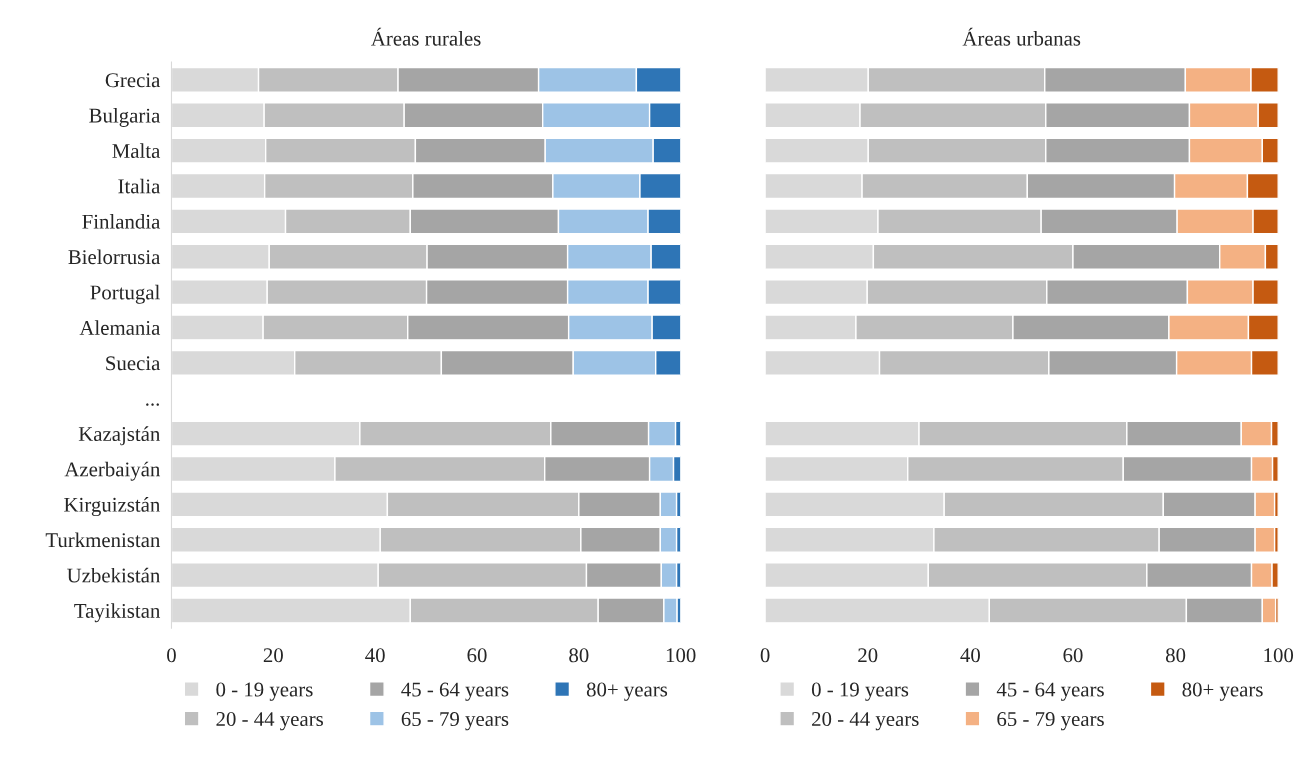  What do you see at coordinates (133, 363) in the screenshot?
I see `y-tick-label: Suecia` at bounding box center [133, 363].